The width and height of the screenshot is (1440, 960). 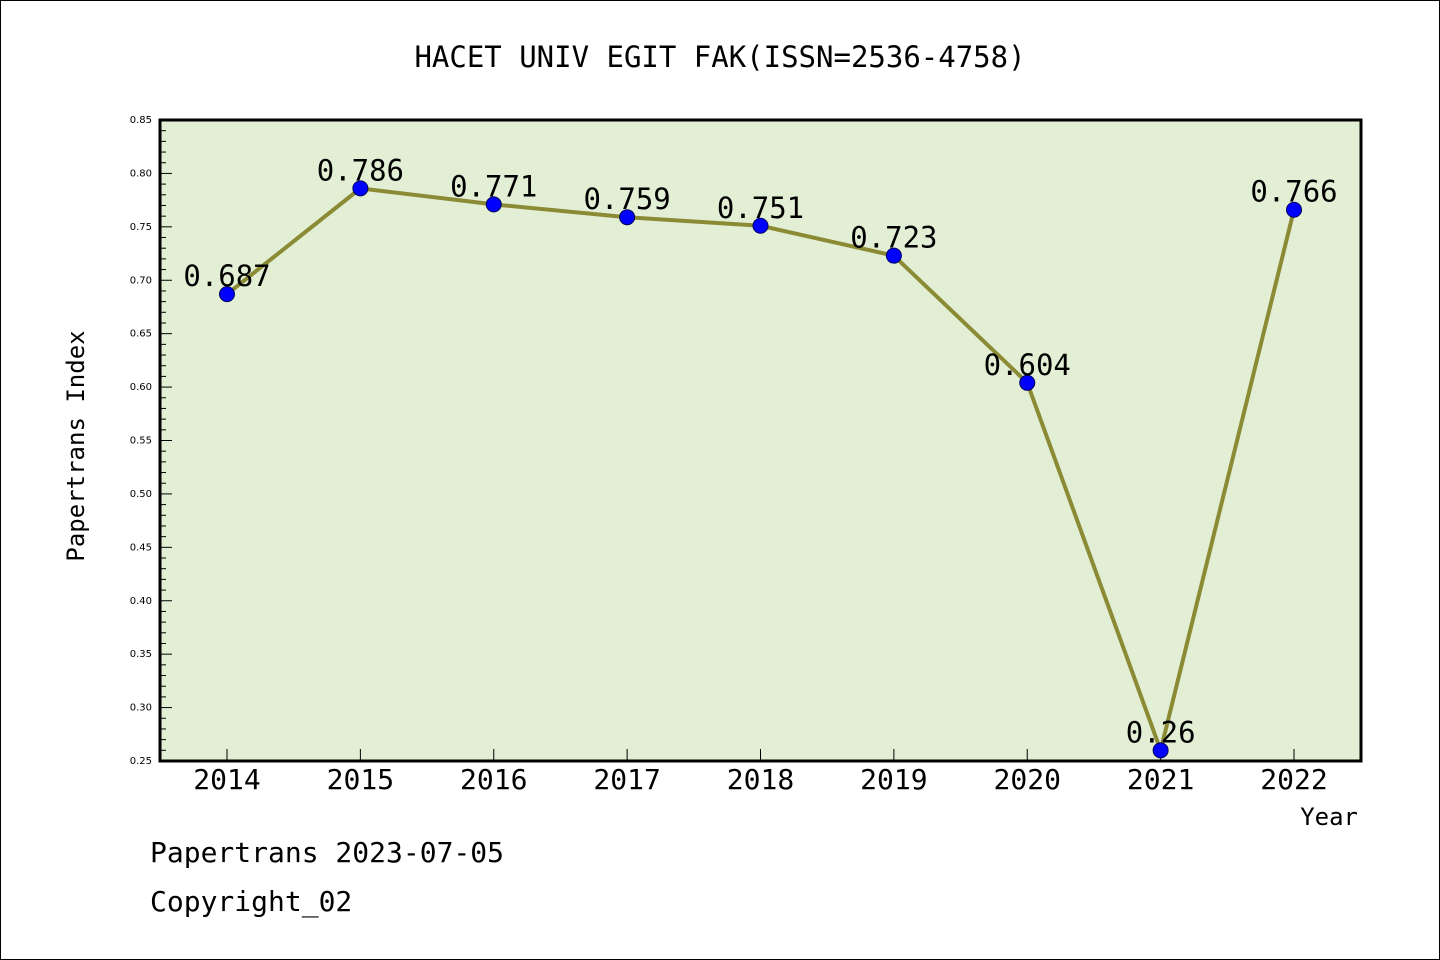 What do you see at coordinates (141, 387) in the screenshot?
I see `y-tick-label: 0.60` at bounding box center [141, 387].